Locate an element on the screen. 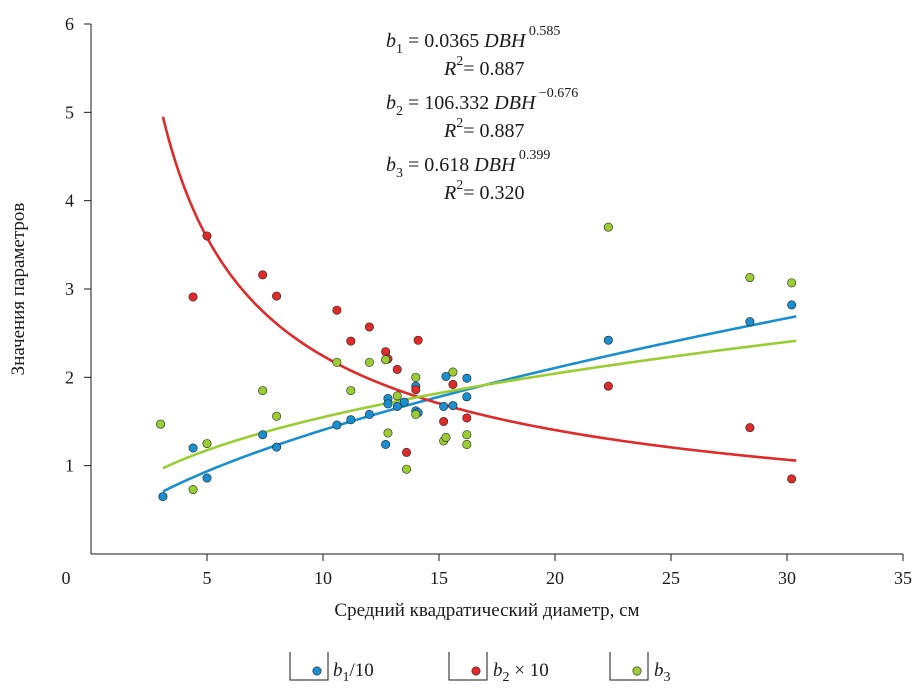 This screenshot has height=691, width=919. r-squared-2: R2= 0.887 is located at coordinates (484, 129).